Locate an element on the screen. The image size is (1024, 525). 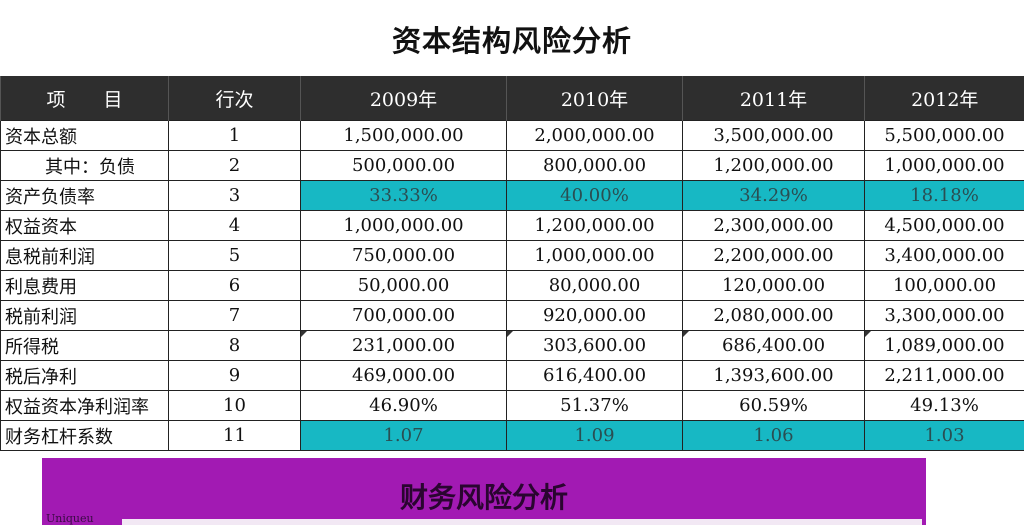
row-label: 税后净利 is located at coordinates (84, 375).